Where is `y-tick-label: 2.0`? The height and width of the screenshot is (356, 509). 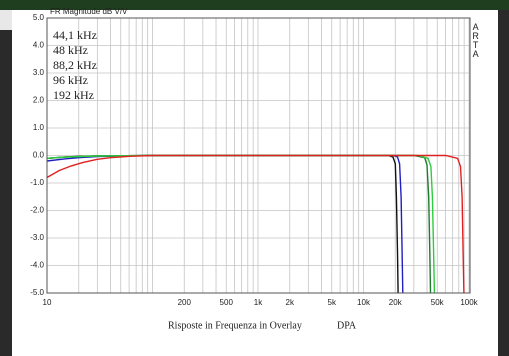 y-tick-label: 2.0 is located at coordinates (39, 100).